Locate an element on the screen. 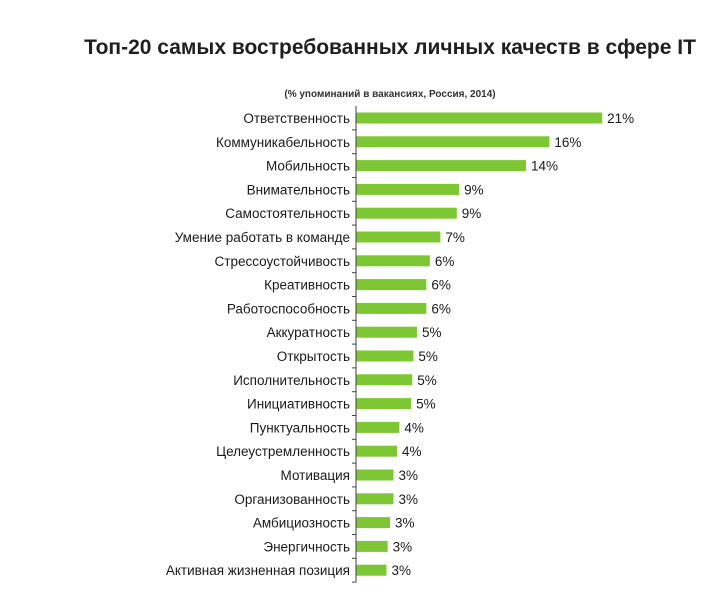  category-label: Внимательность is located at coordinates (298, 189).